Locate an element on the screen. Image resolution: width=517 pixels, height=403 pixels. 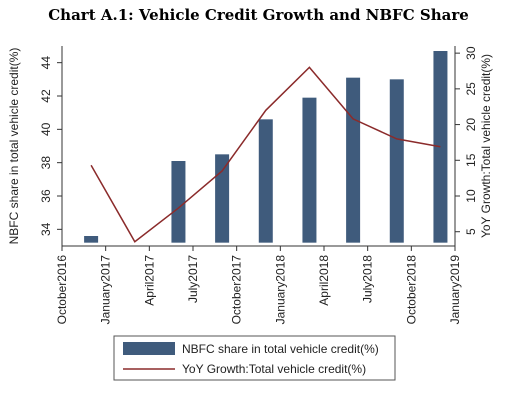
x-tick-label-1: January2017 is located at coordinates (106, 290).